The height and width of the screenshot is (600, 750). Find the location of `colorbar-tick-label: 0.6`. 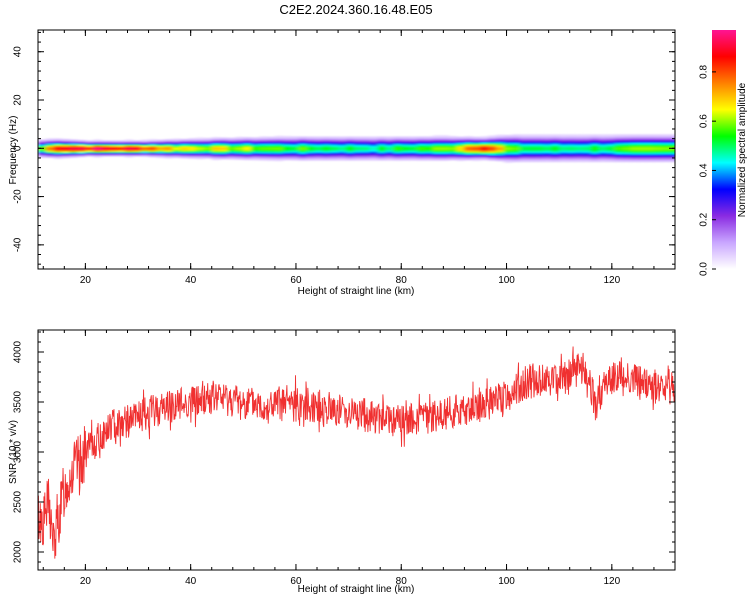

colorbar-tick-label: 0.6 is located at coordinates (704, 121).